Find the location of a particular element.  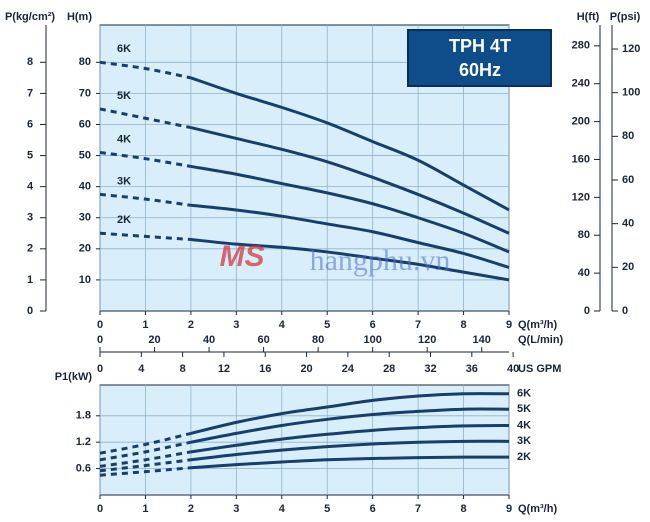

y-tick-label: 7 is located at coordinates (30, 93).